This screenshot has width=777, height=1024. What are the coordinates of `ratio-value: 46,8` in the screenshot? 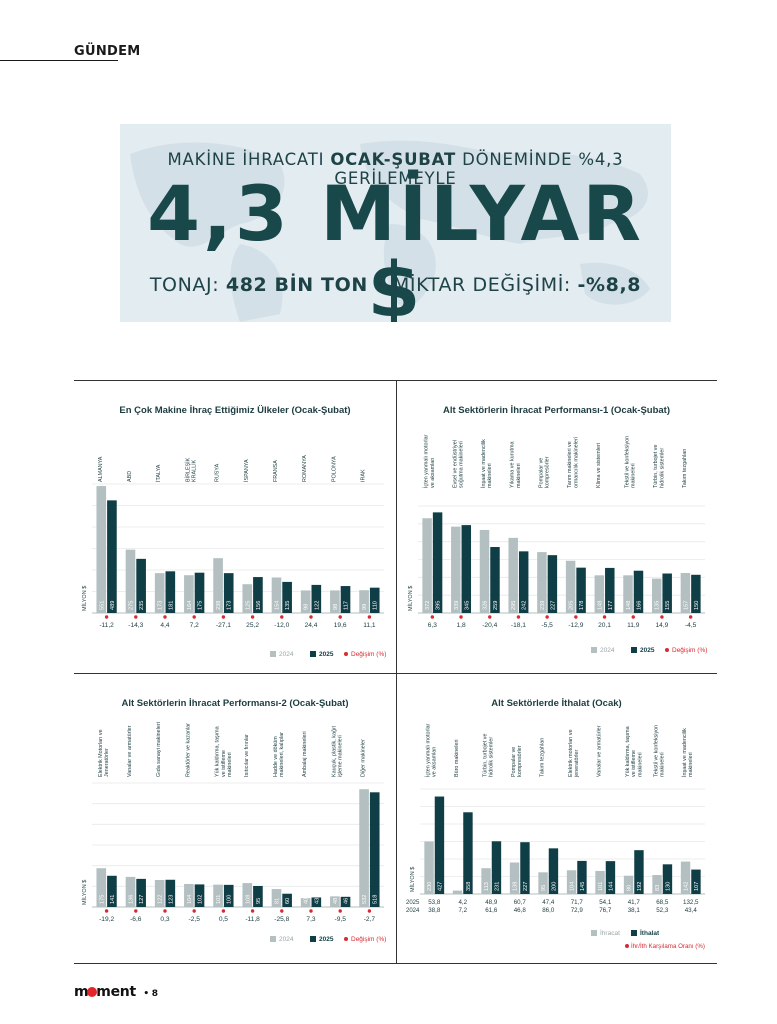 It's located at (520, 910).